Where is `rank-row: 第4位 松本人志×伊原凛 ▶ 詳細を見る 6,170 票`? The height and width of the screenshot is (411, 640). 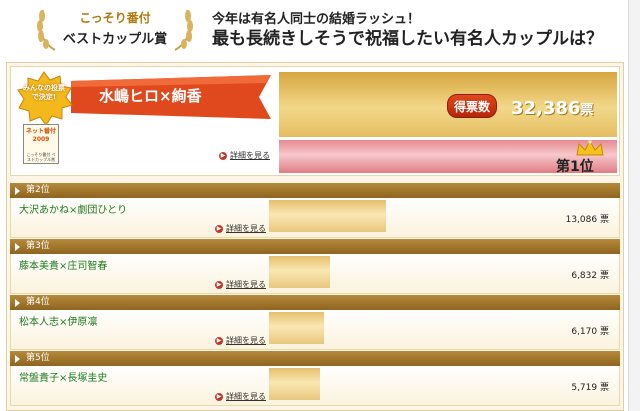
rank-row: 第4位 松本人志×伊原凛 ▶ 詳細を見る 6,170 票 is located at coordinates (315, 323).